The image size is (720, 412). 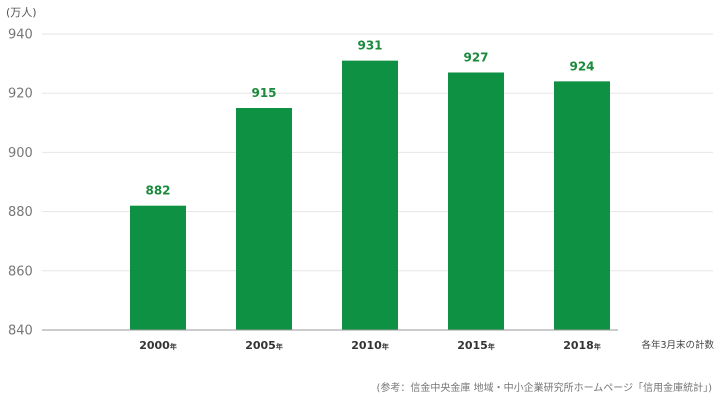 I want to click on x-tick-label: 2010年, so click(x=370, y=345).